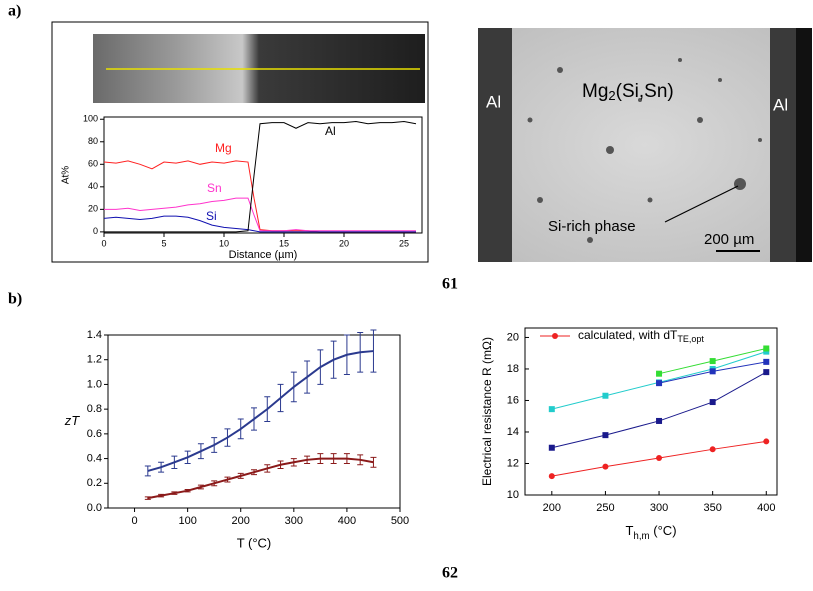  Describe the element at coordinates (72, 420) in the screenshot. I see `y-axis-label: zT` at that location.